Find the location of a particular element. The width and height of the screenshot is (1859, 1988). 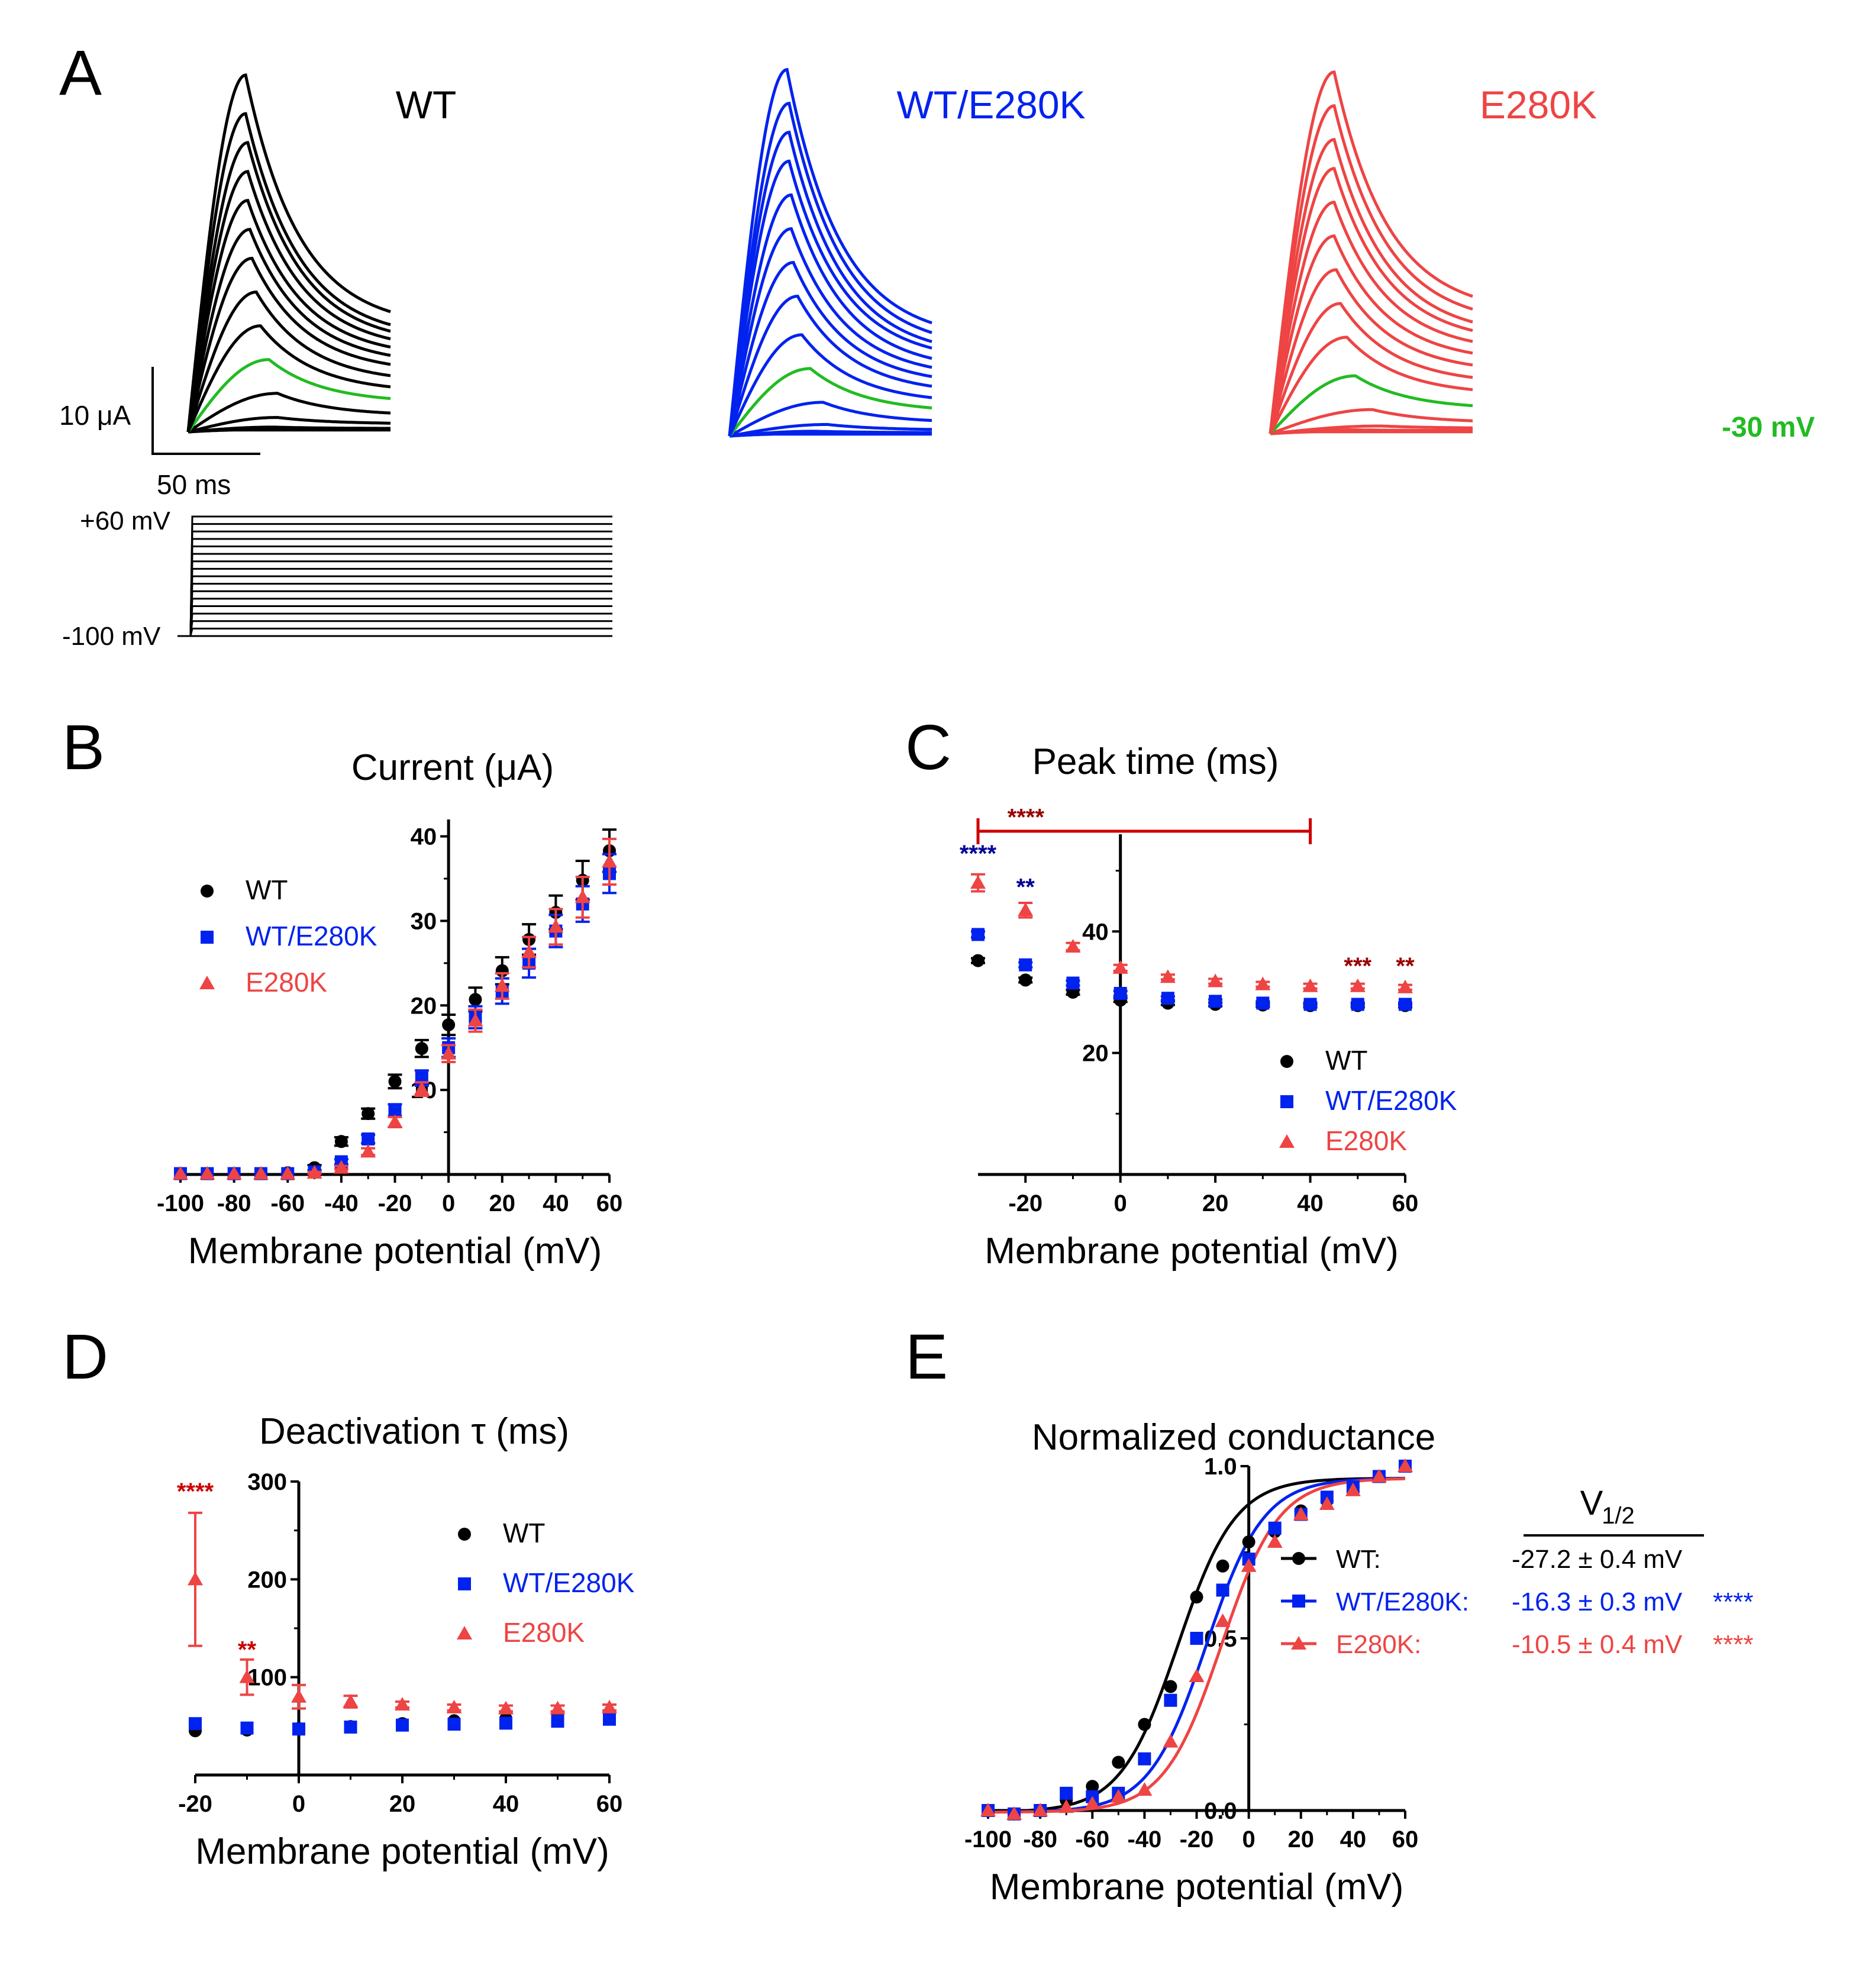

trace-title-wt-e280k: WT/E280K is located at coordinates (991, 105).